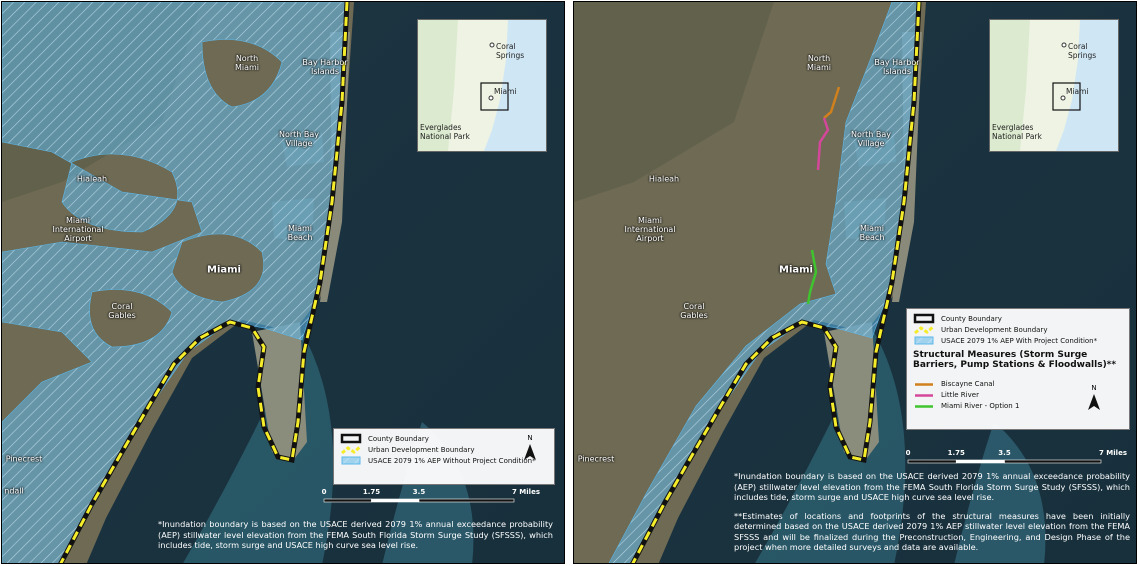 This screenshot has height=566, width=1140. What do you see at coordinates (674, 102) in the screenshot?
I see `land` at bounding box center [674, 102].